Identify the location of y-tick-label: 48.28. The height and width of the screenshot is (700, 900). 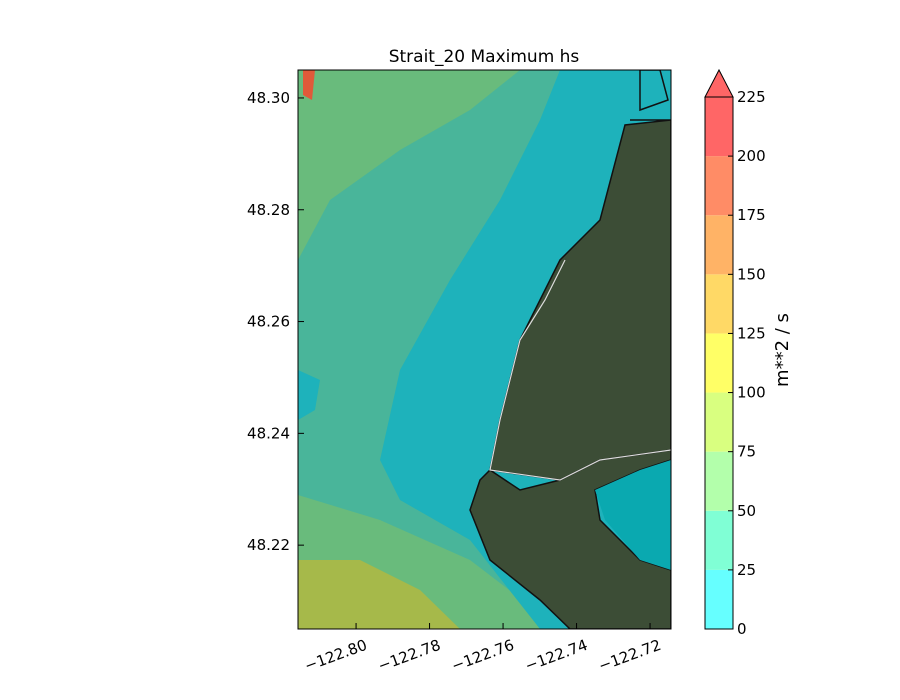
(268, 210).